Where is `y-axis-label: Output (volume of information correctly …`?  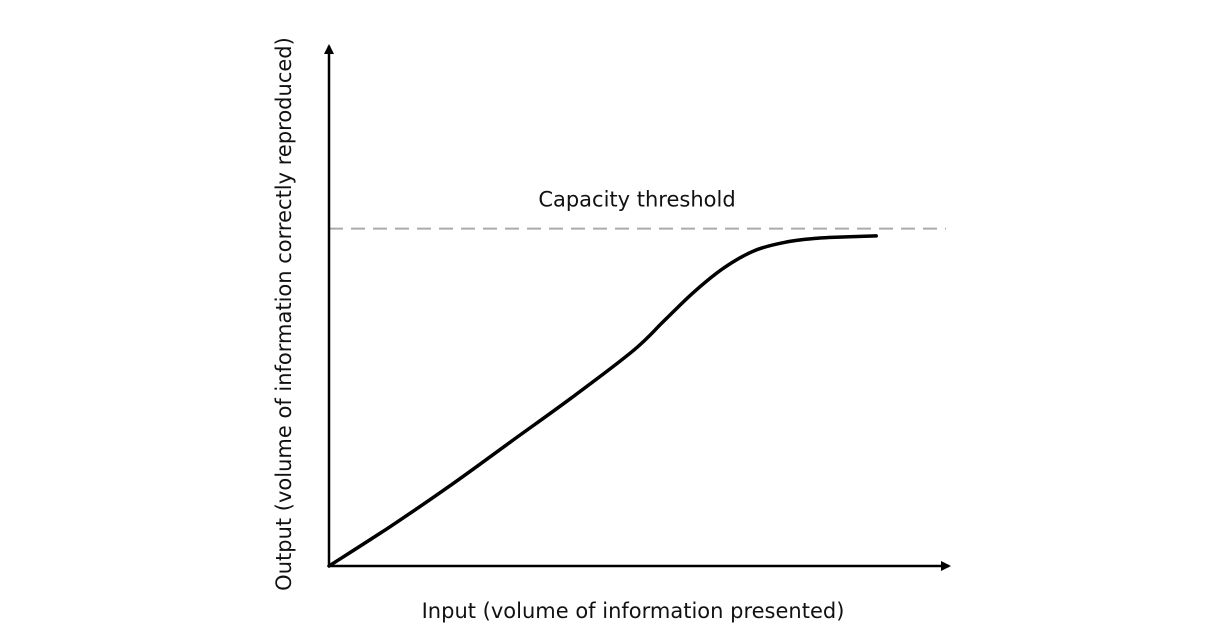
y-axis-label: Output (volume of information correctly … is located at coordinates (284, 314).